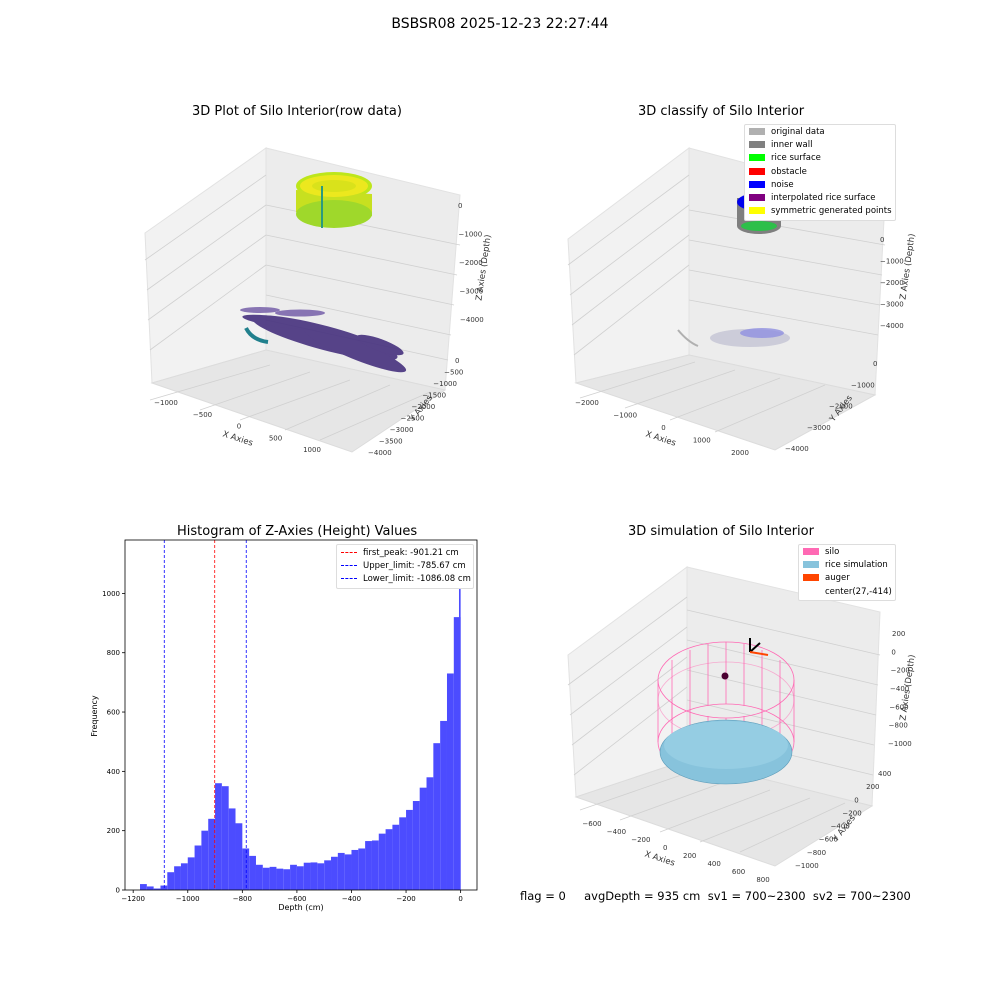 Image resolution: width=1000 pixels, height=1000 pixels. Describe the element at coordinates (205, 715) in the screenshot. I see `histogram-reference-lines` at that location.